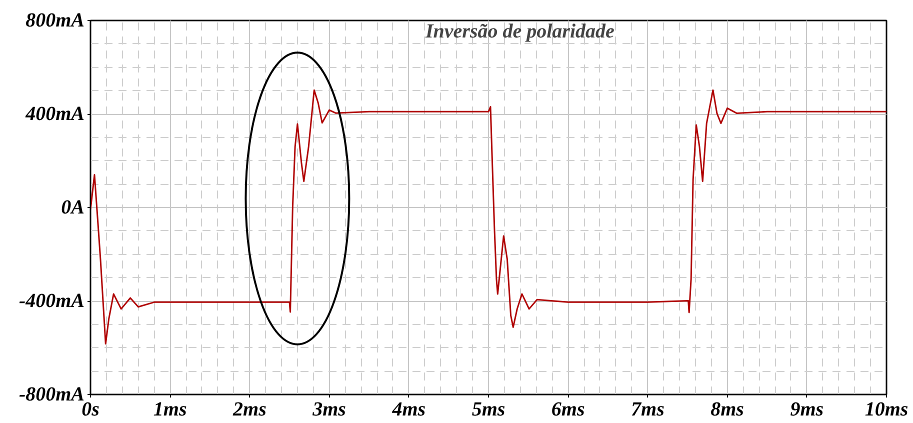 The image size is (913, 423). I want to click on x-tick-label: 6ms, so click(568, 409).